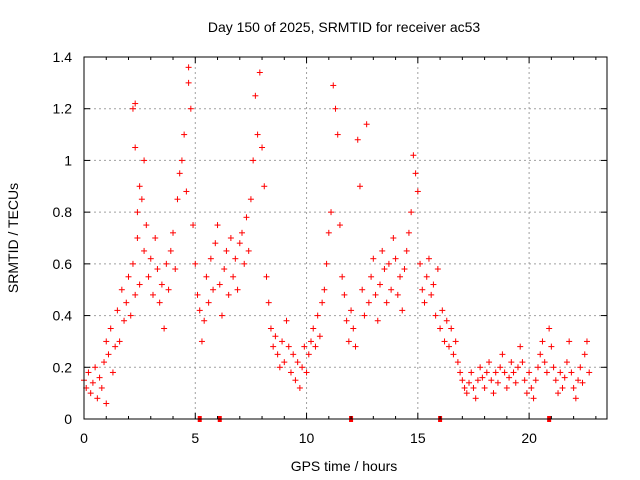 The height and width of the screenshot is (480, 640). I want to click on y-tick-label: 0.2, so click(63, 367).